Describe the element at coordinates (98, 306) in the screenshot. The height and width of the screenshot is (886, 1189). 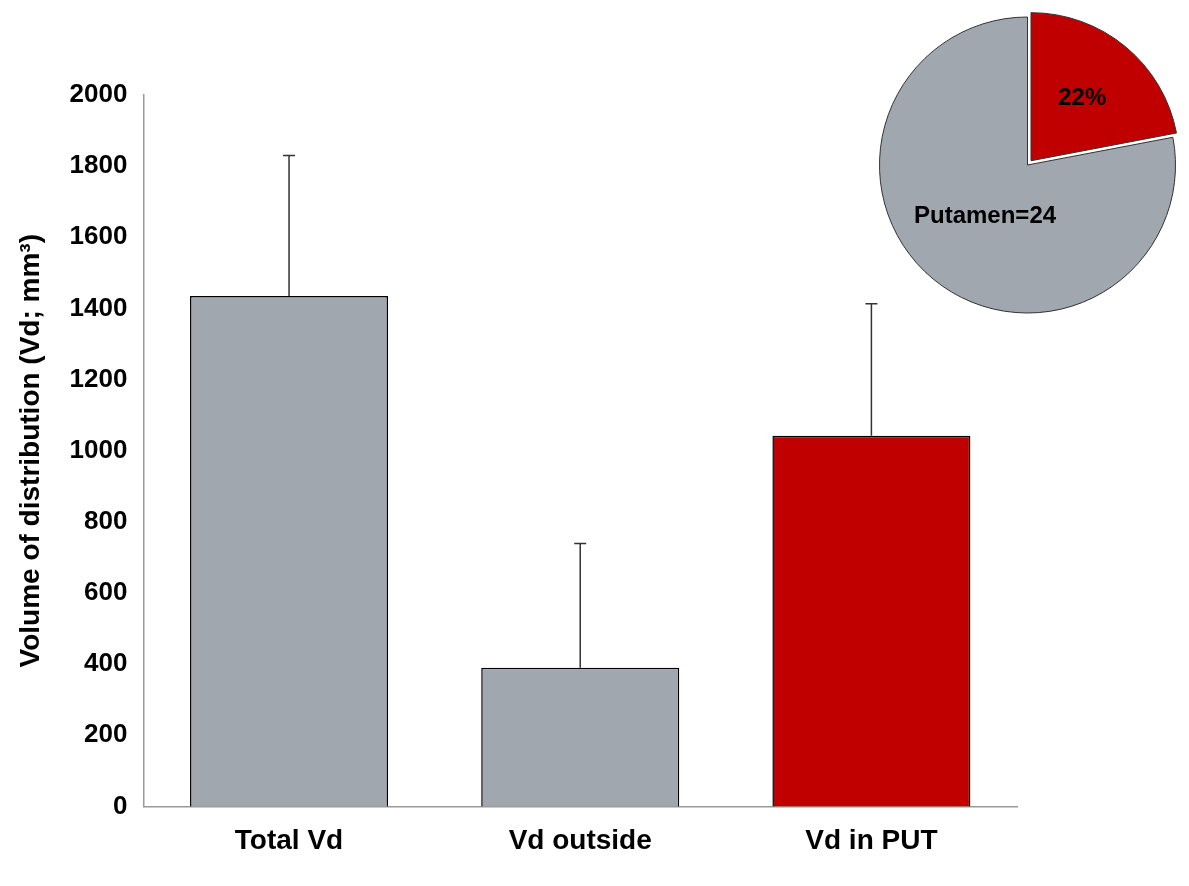
I see `y-tick-label: 1400` at that location.